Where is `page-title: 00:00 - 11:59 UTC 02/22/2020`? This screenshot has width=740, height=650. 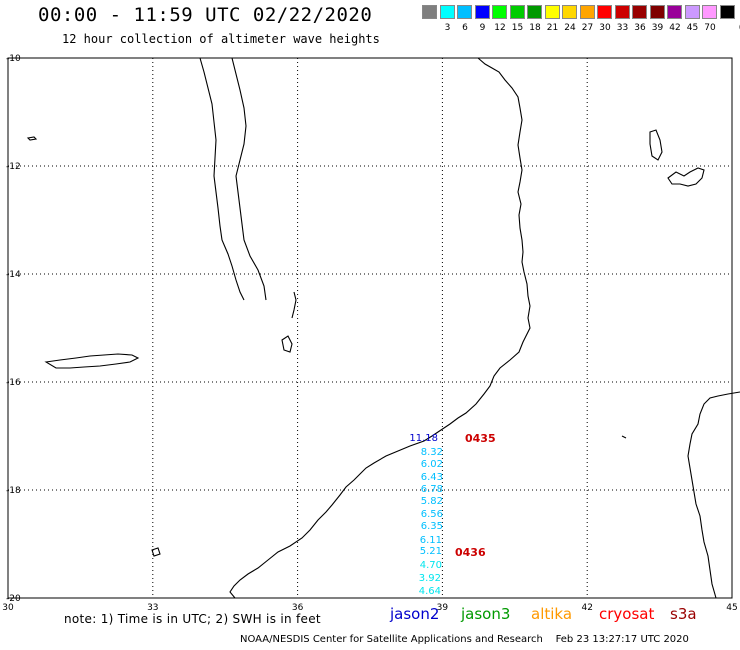
page-title: 00:00 - 11:59 UTC 02/22/2020 is located at coordinates (205, 15).